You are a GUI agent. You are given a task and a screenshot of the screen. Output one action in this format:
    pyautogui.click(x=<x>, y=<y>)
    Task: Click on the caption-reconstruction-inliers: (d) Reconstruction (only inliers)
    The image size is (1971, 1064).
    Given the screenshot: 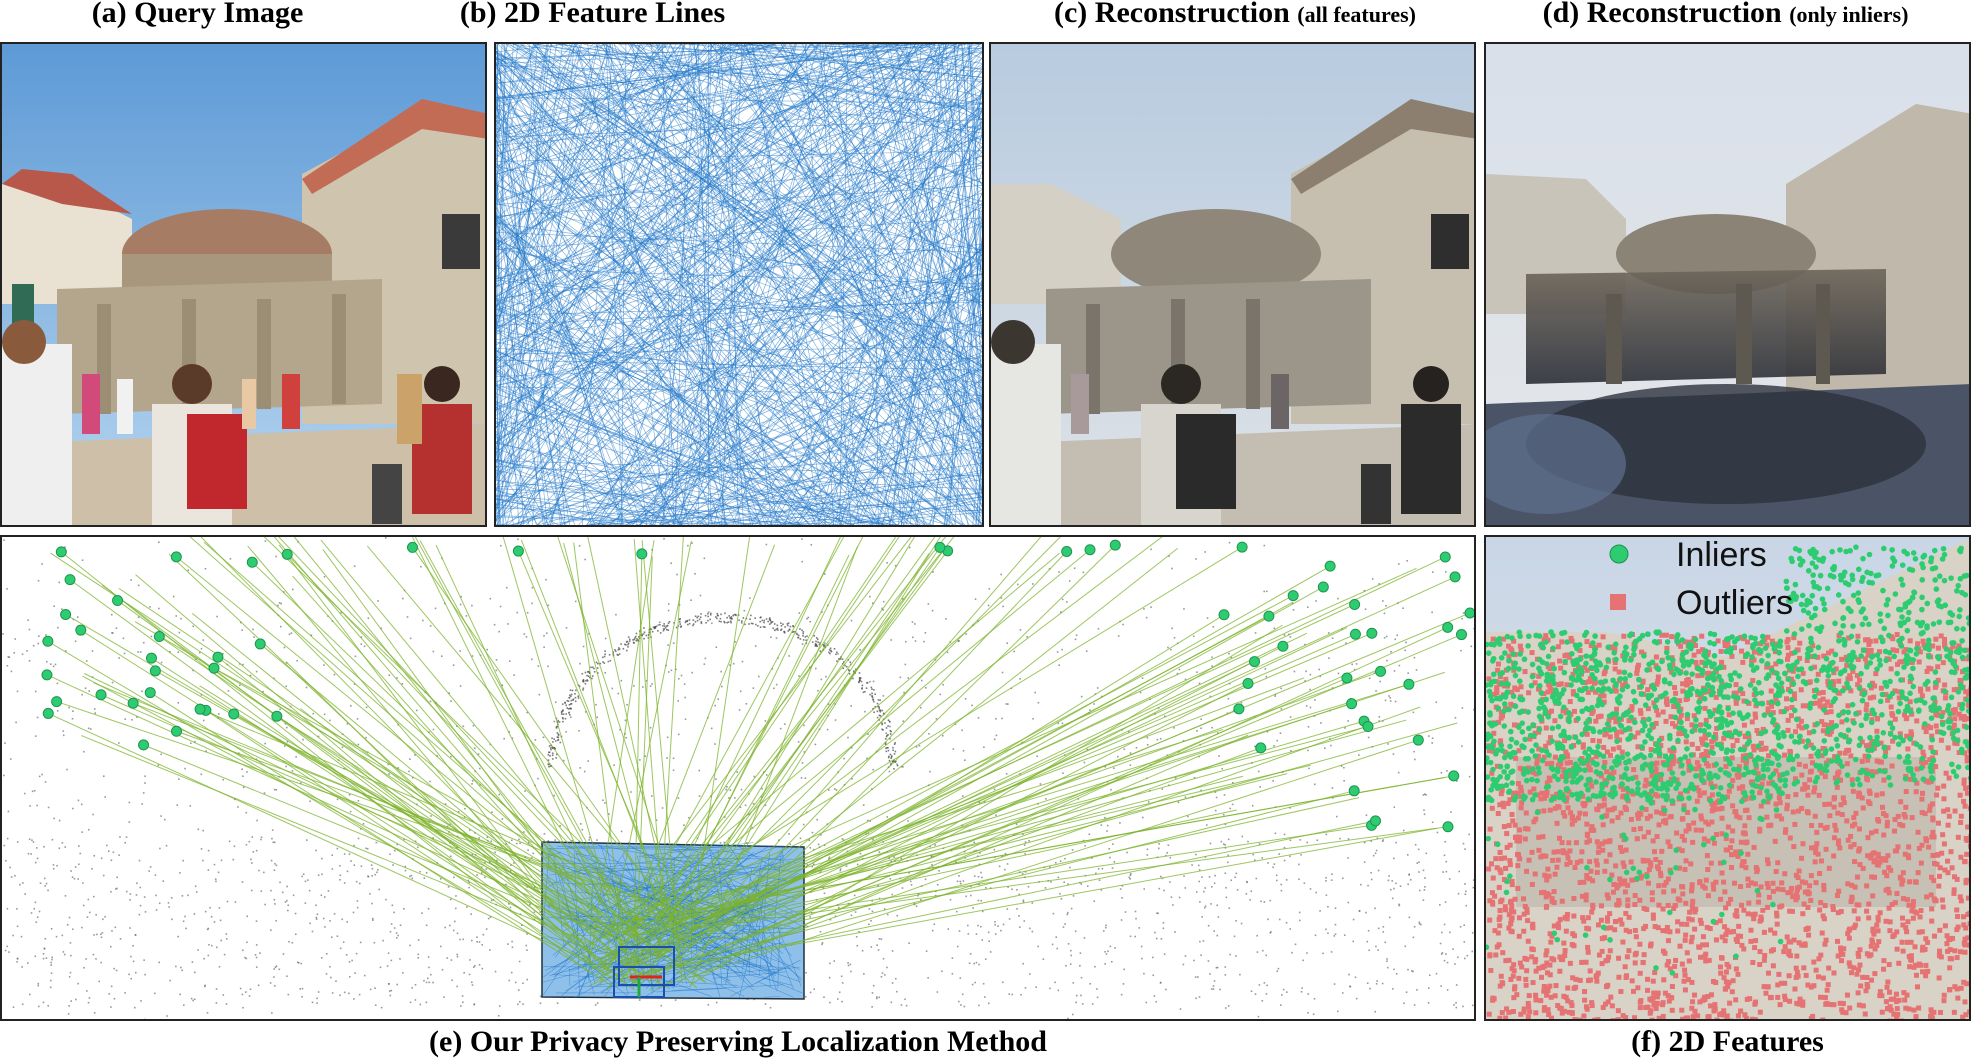 What is the action you would take?
    pyautogui.click(x=1725, y=16)
    